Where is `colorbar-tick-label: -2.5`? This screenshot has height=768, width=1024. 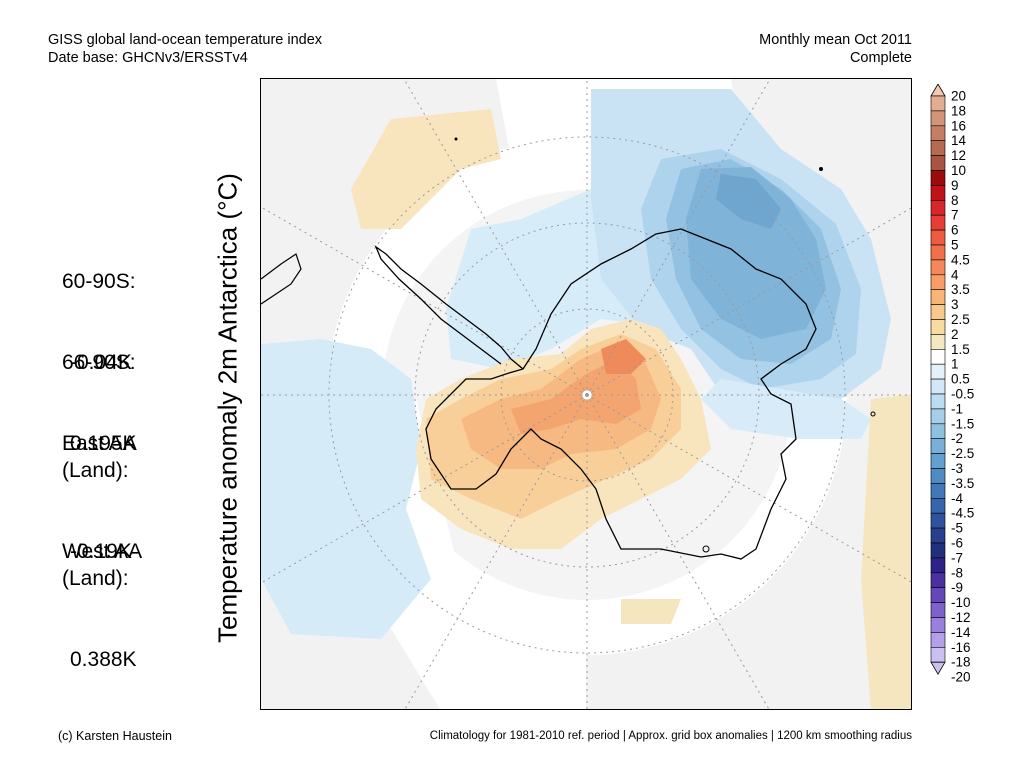 colorbar-tick-label: -2.5 is located at coordinates (962, 453).